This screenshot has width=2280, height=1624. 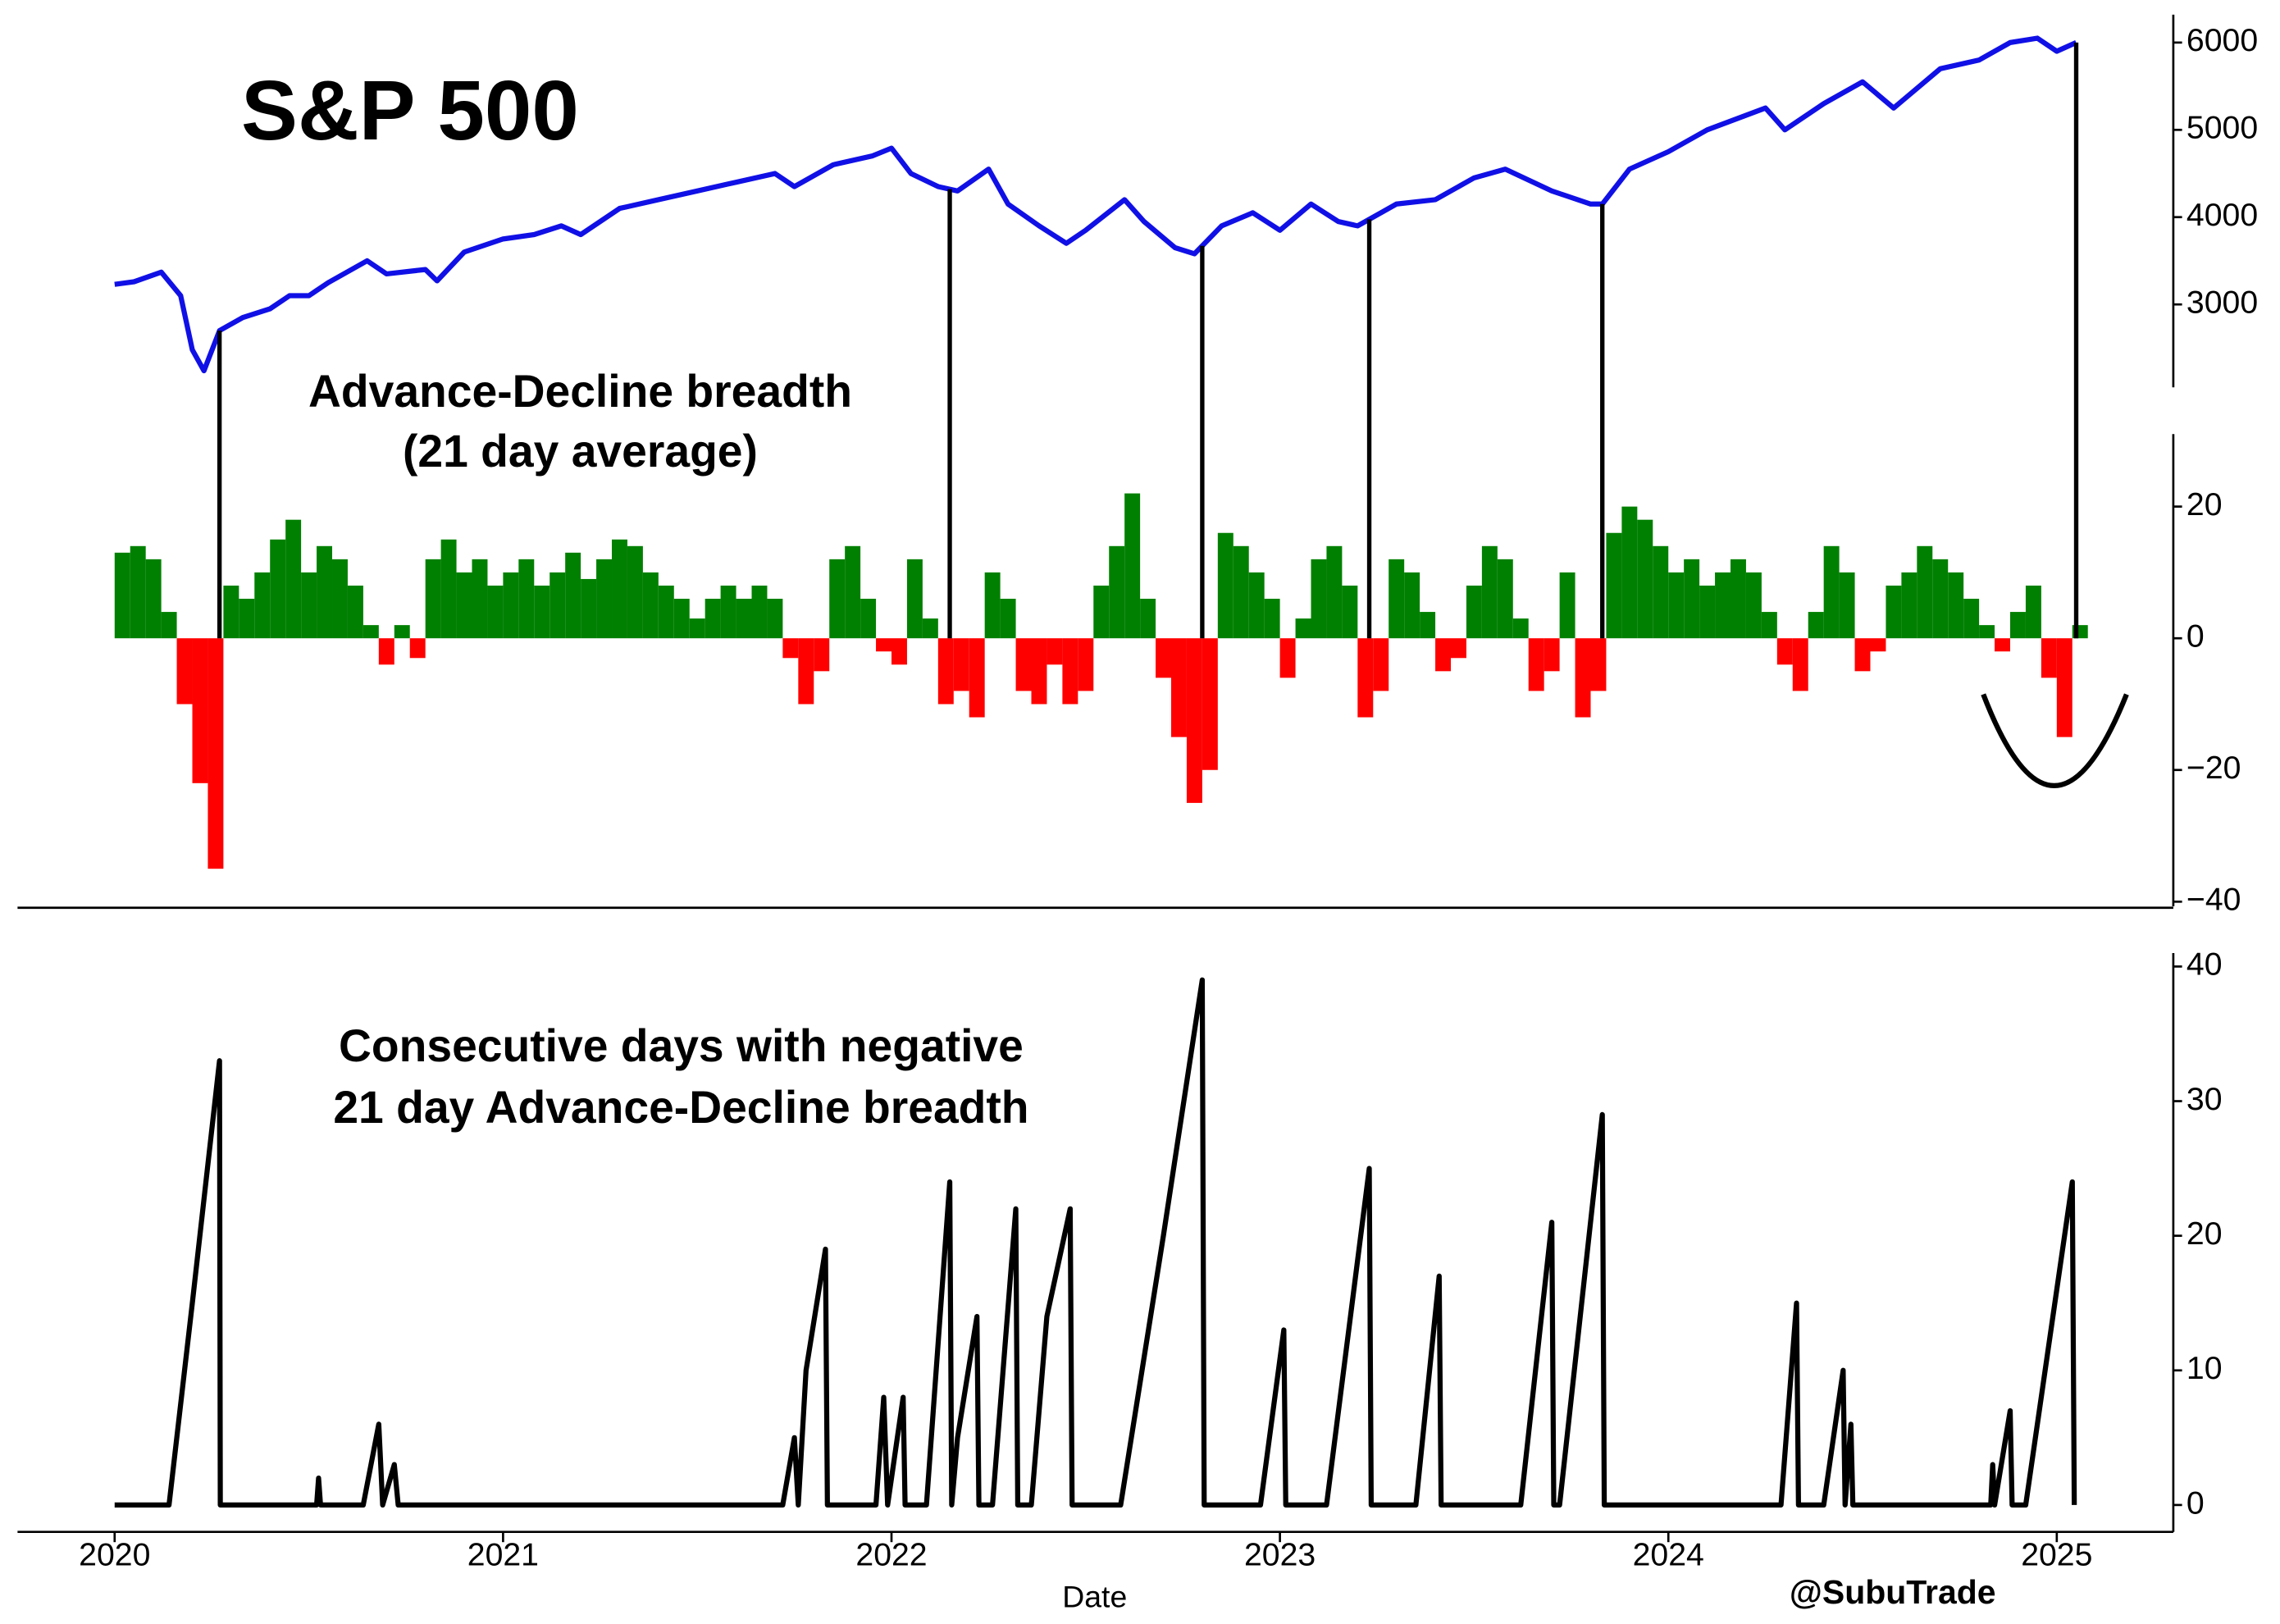 I want to click on annotation: 21 day Advance-Decline breadth, so click(x=680, y=1107).